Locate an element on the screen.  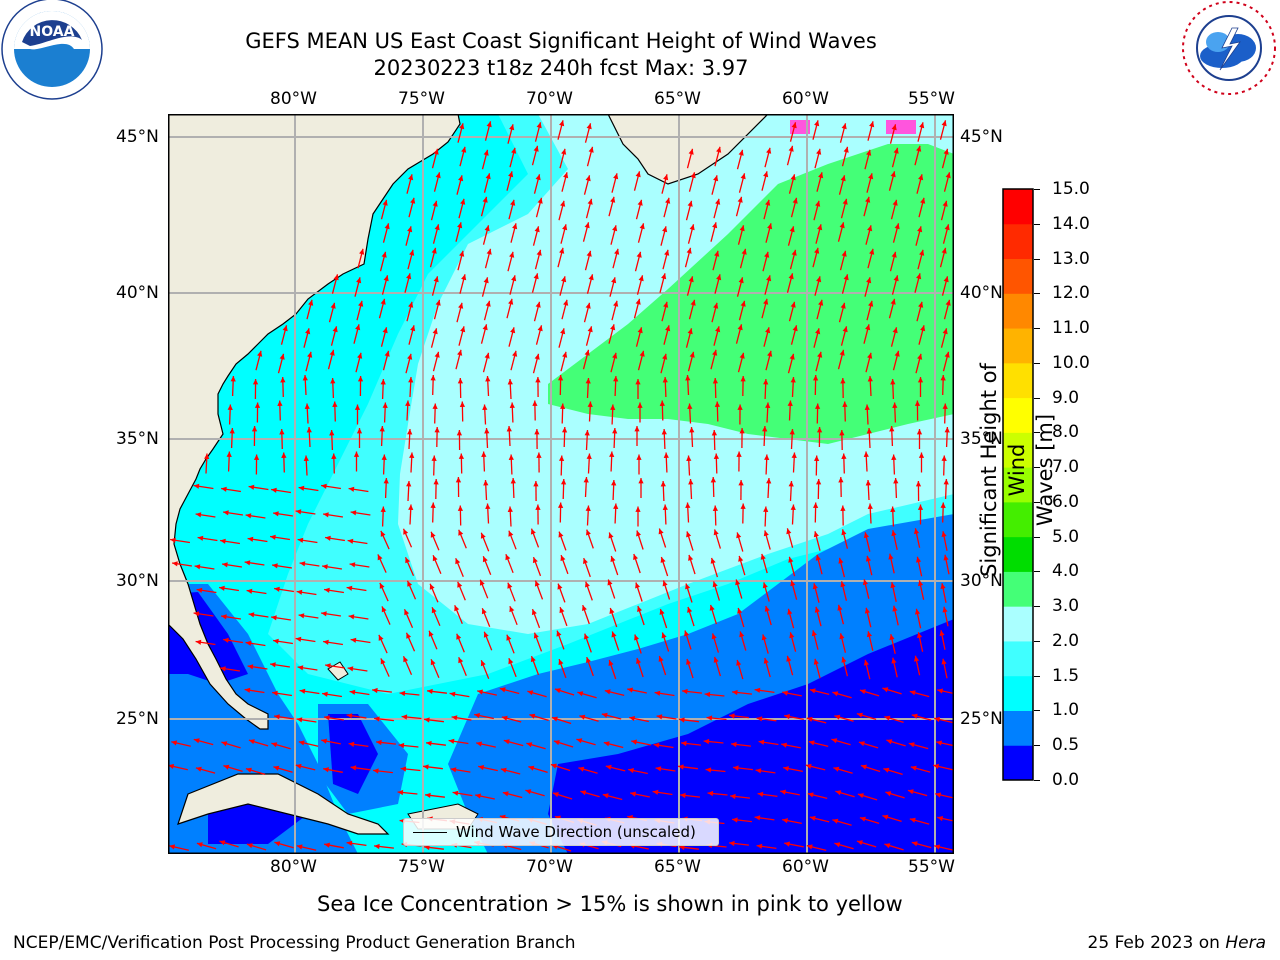
lon-tick-bottom: 70°W is located at coordinates (549, 867).